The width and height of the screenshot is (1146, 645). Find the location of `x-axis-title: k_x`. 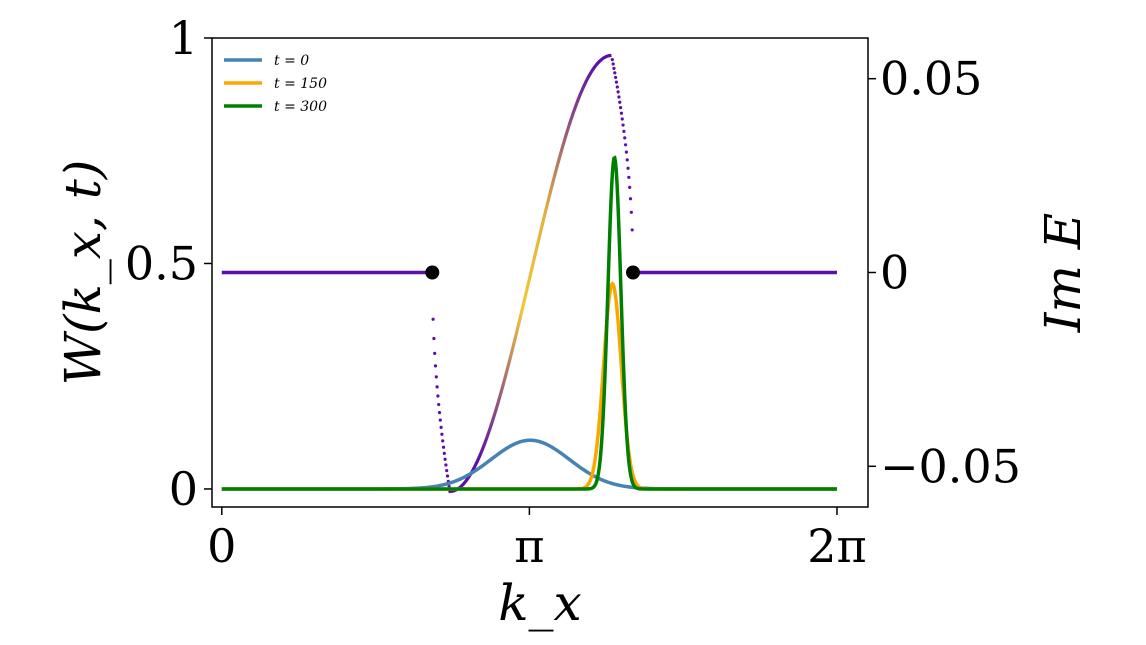

x-axis-title: k_x is located at coordinates (540, 603).